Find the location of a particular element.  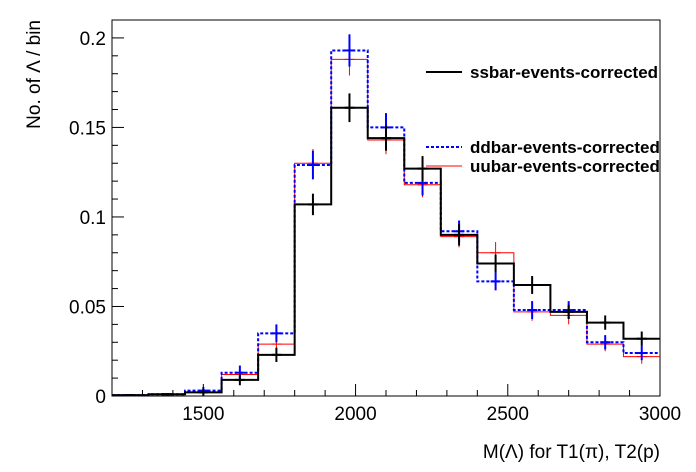

y-tick-label: 0 is located at coordinates (100, 397).